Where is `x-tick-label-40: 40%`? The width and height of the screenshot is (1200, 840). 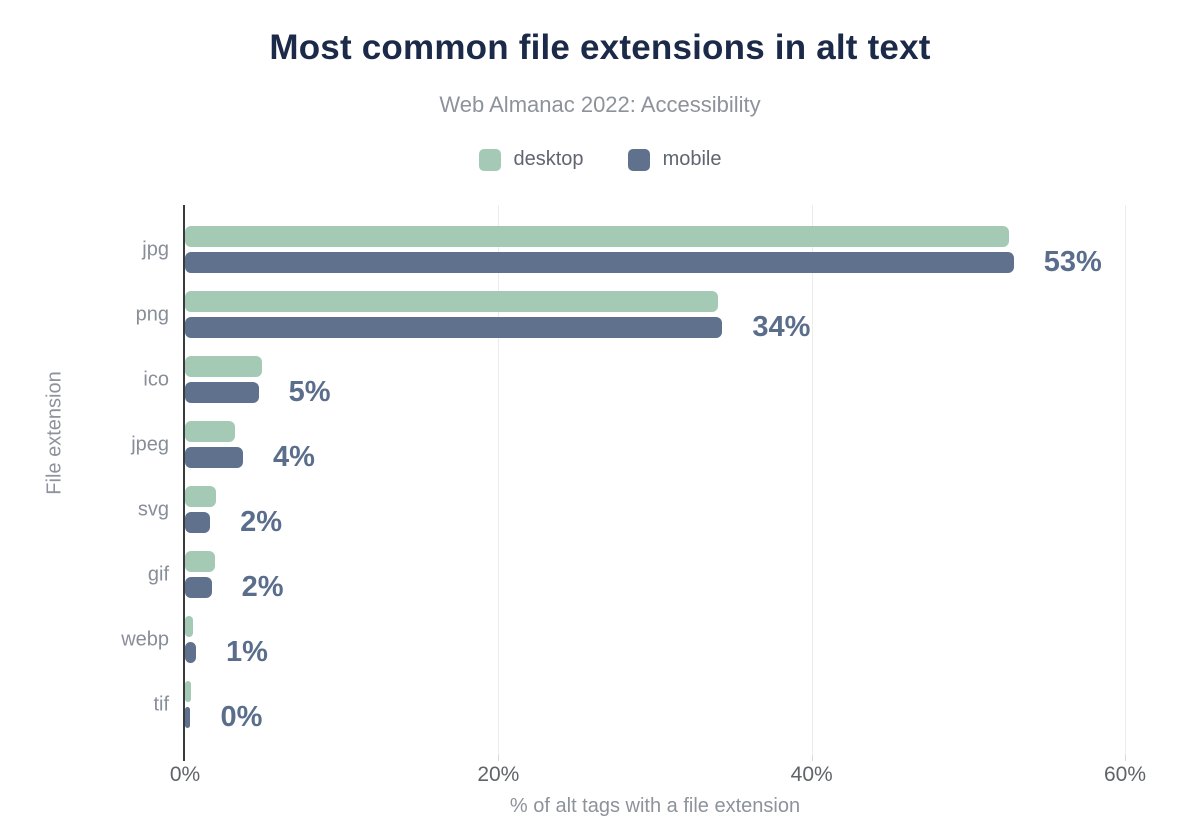 x-tick-label-40: 40% is located at coordinates (811, 774).